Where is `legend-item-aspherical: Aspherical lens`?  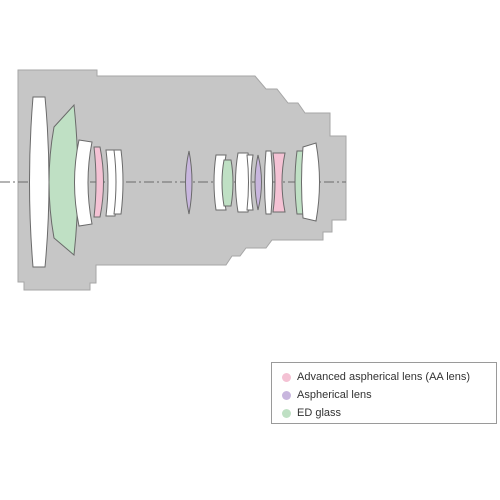 legend-item-aspherical: Aspherical lens is located at coordinates (389, 395).